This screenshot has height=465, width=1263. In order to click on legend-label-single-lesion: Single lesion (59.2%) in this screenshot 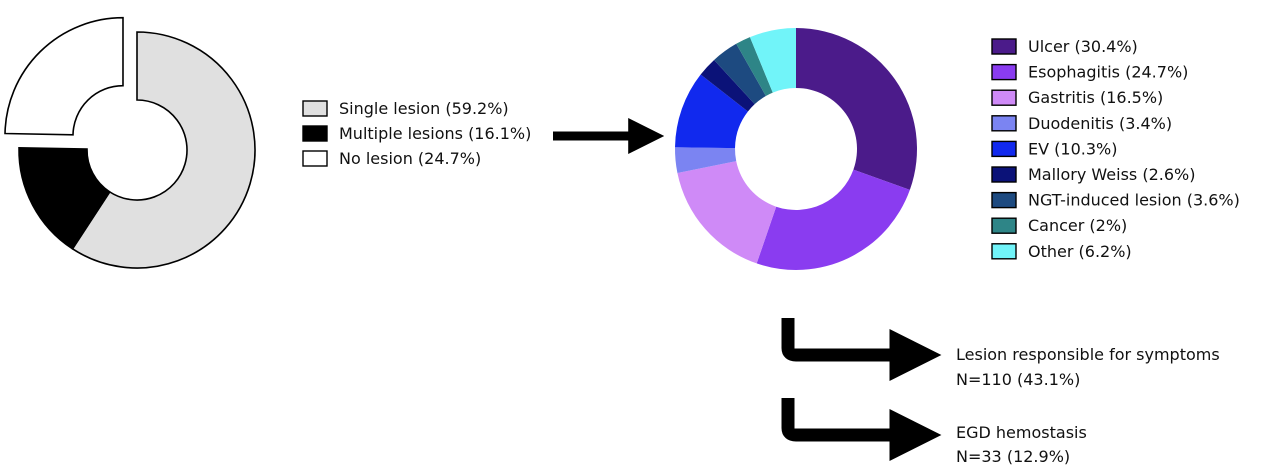, I will do `click(424, 108)`.